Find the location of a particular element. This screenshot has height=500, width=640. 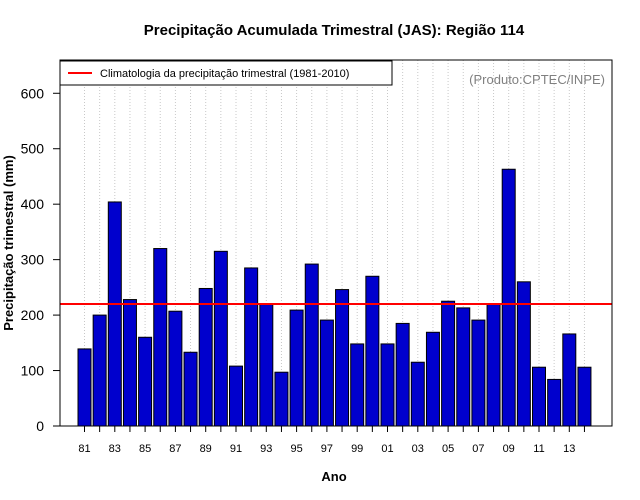

x-tick-label: 83 is located at coordinates (115, 449).